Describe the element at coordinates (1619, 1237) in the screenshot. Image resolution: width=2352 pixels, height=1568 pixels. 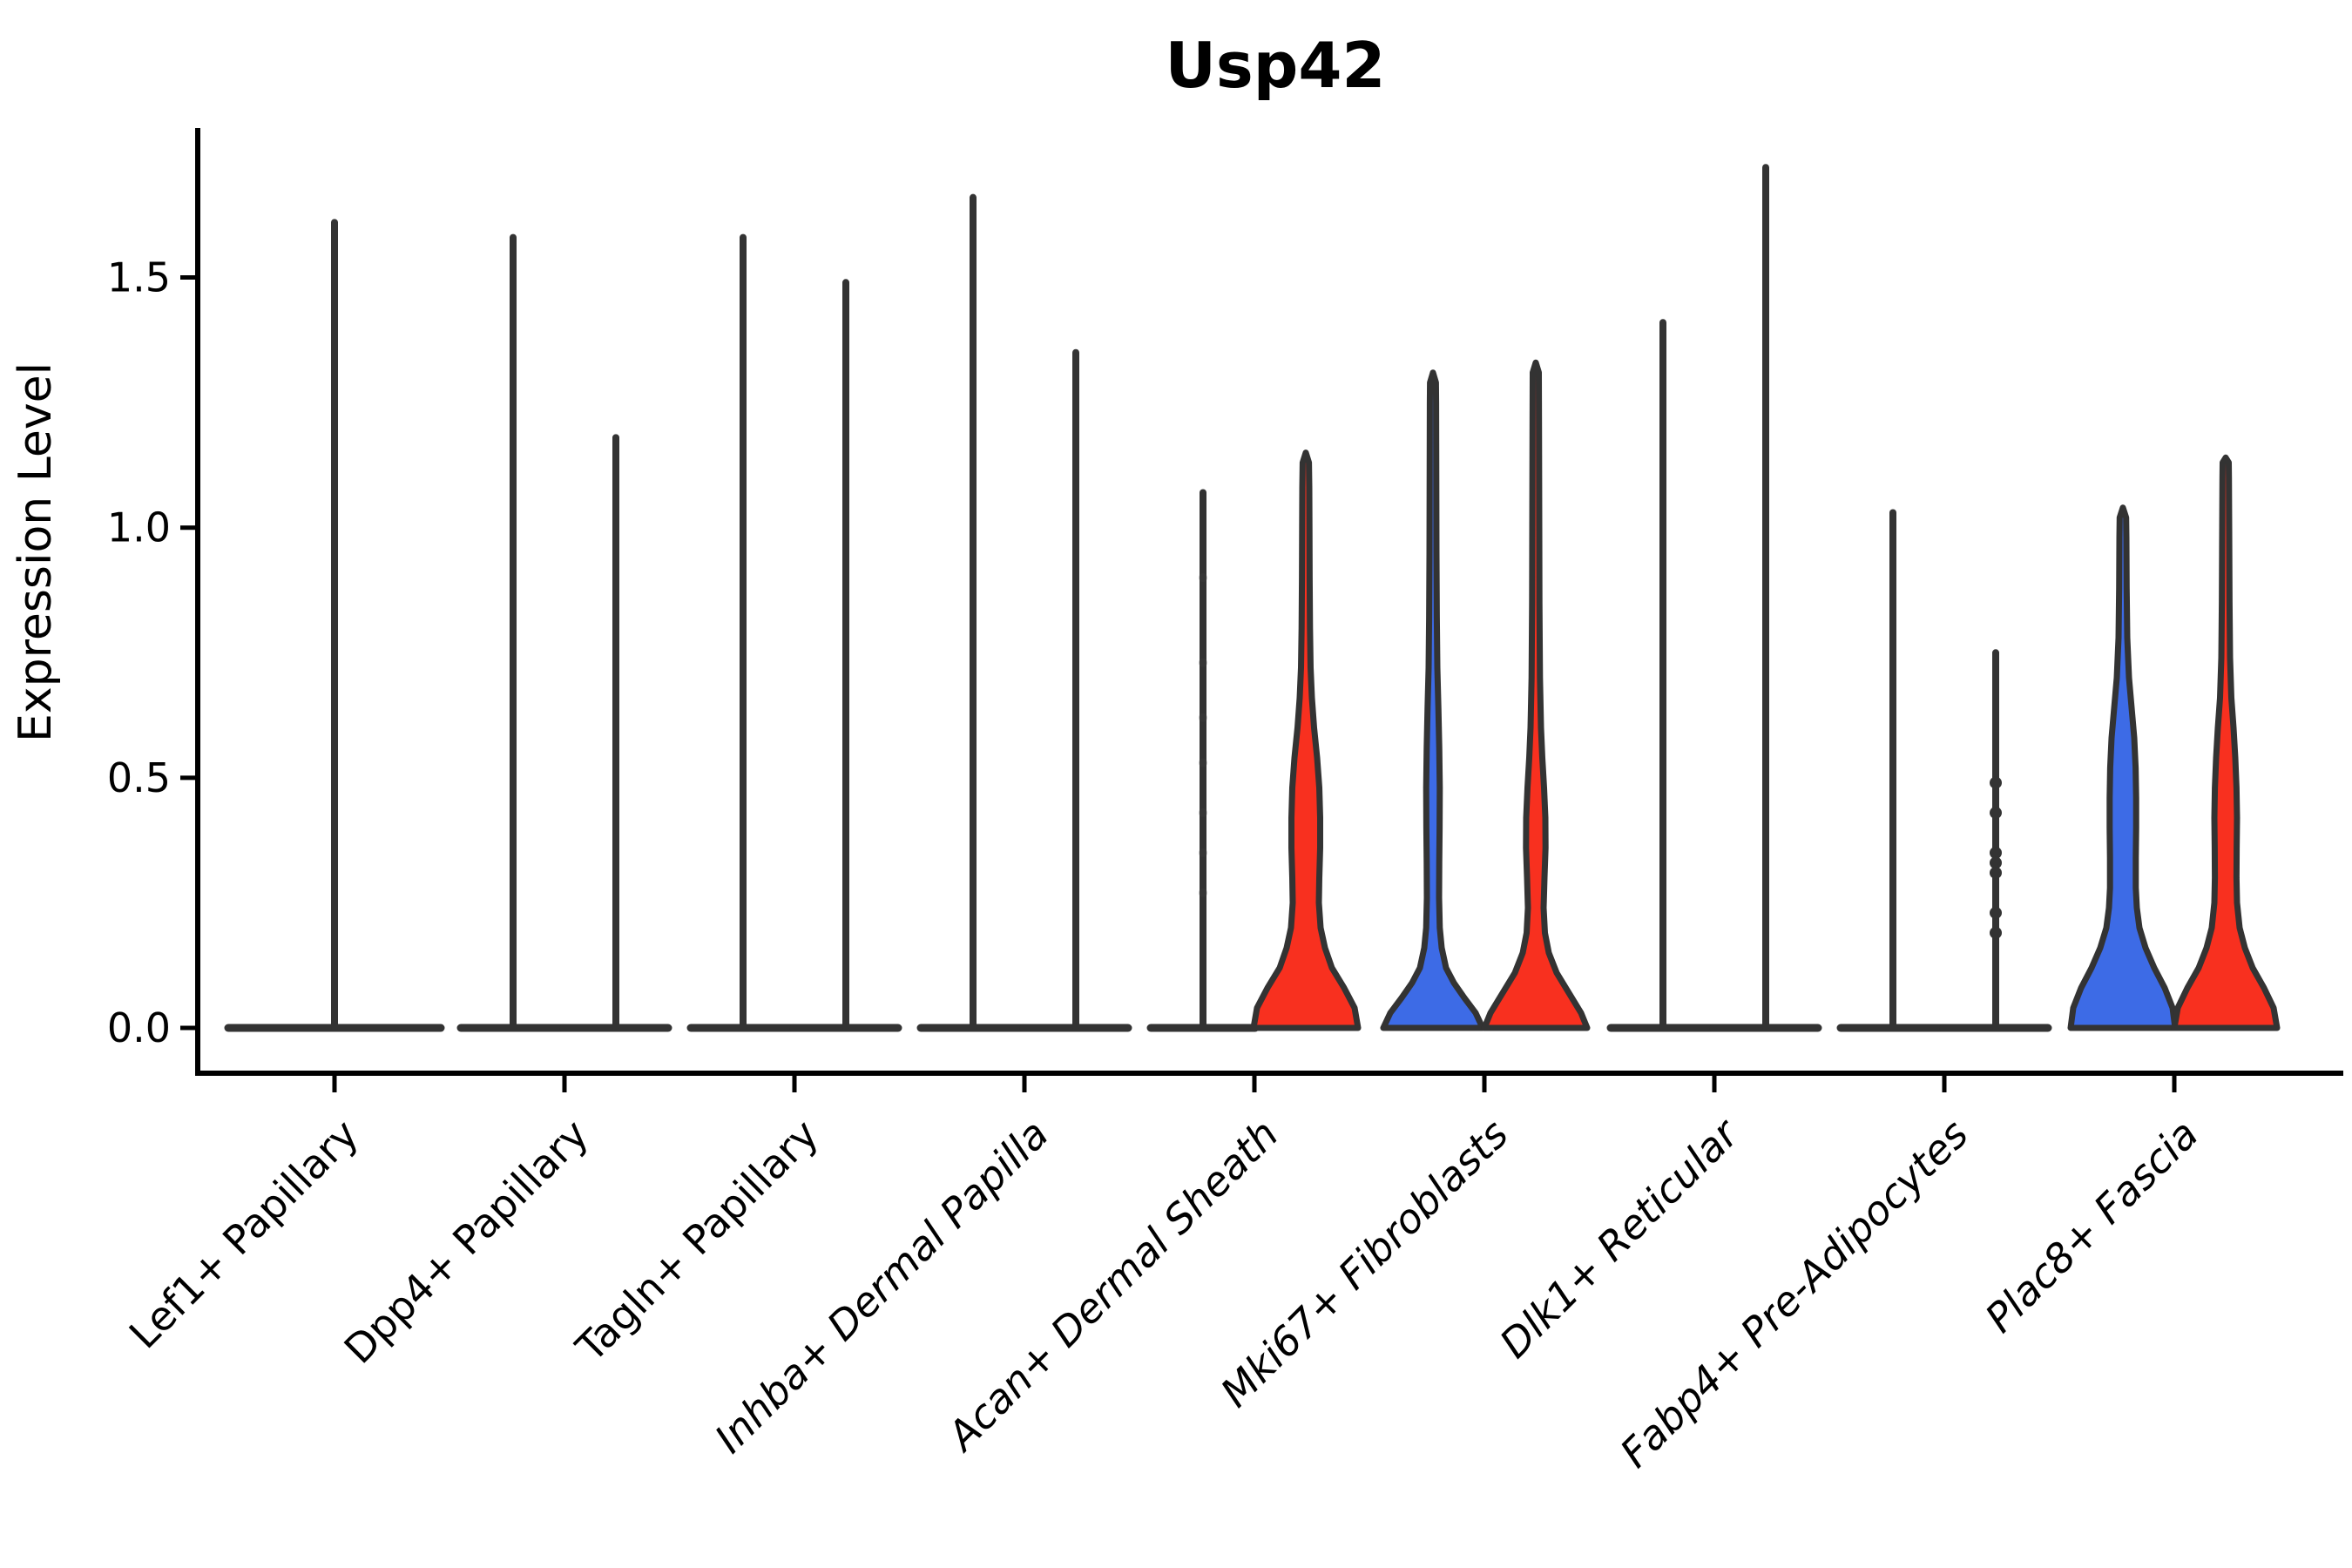
I see `x-tick-label: Dlk1+ Reticular` at that location.